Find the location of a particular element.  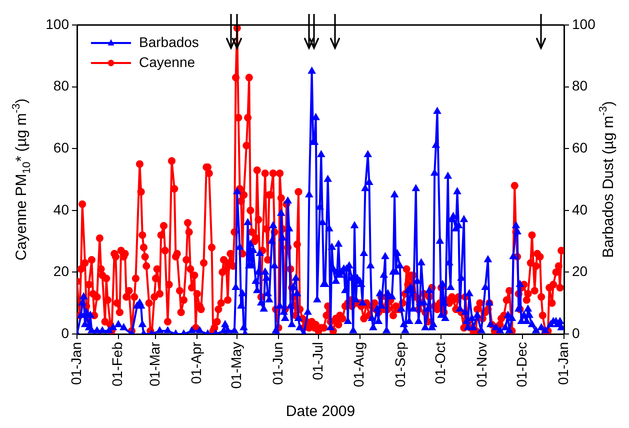

y-tick-label: 80 is located at coordinates (61, 86).